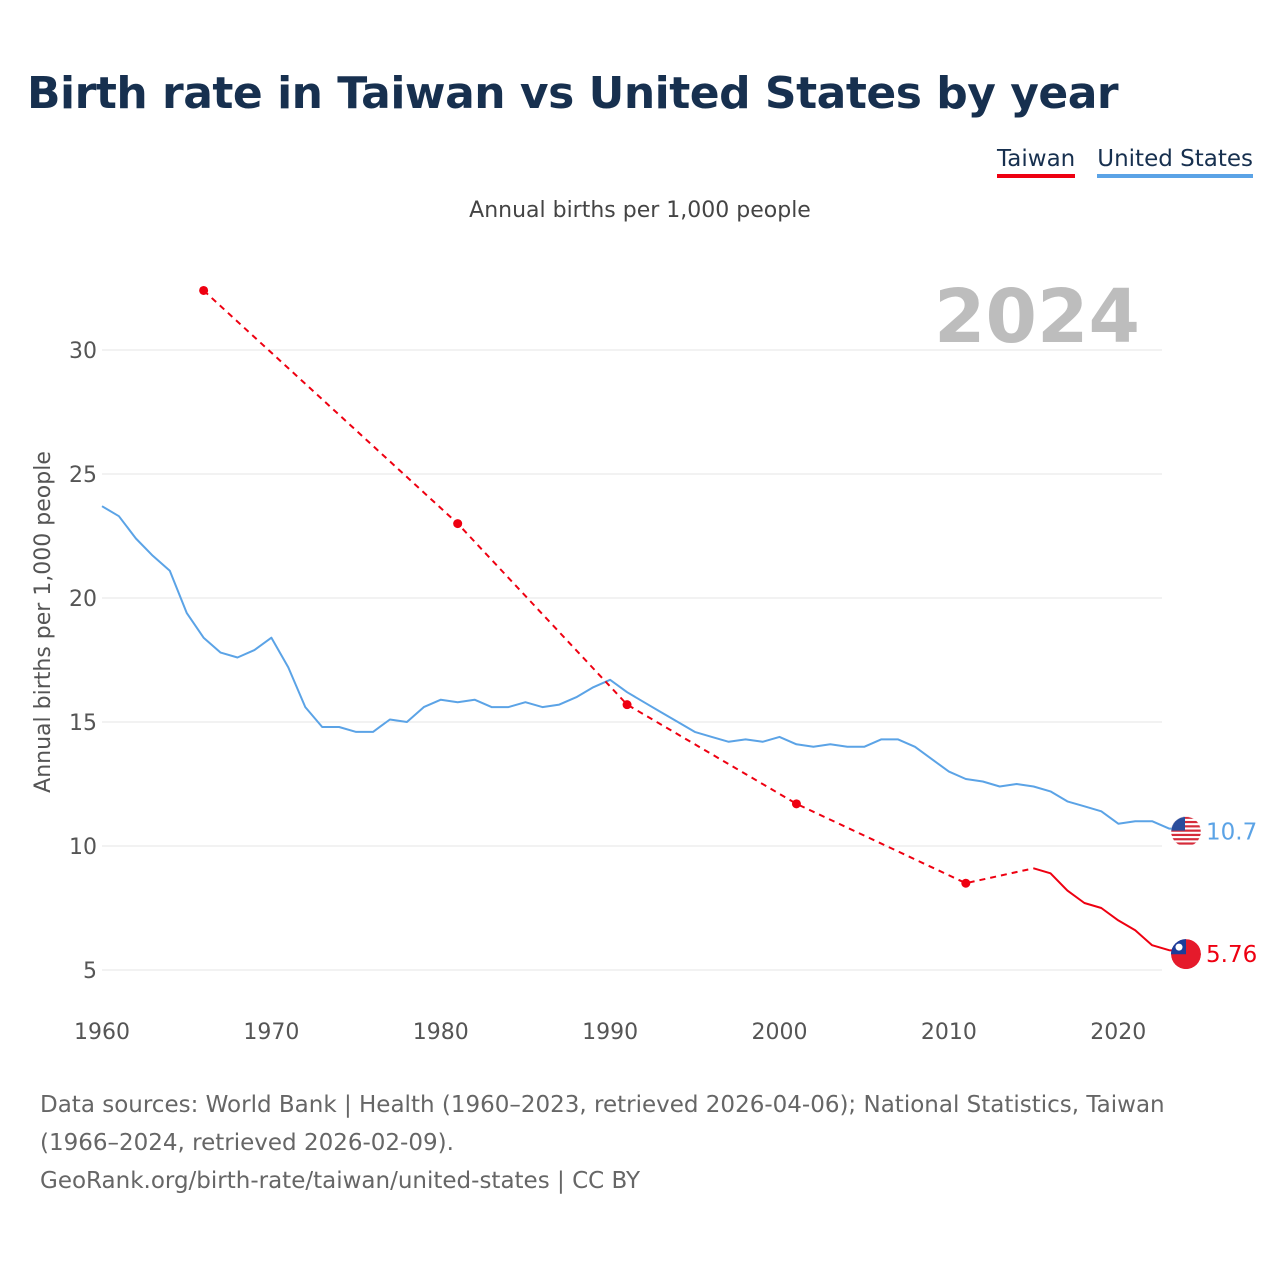 The height and width of the screenshot is (1280, 1280). I want to click on y-axis-ticks: 5 10 15 20 25 30, so click(83, 661).